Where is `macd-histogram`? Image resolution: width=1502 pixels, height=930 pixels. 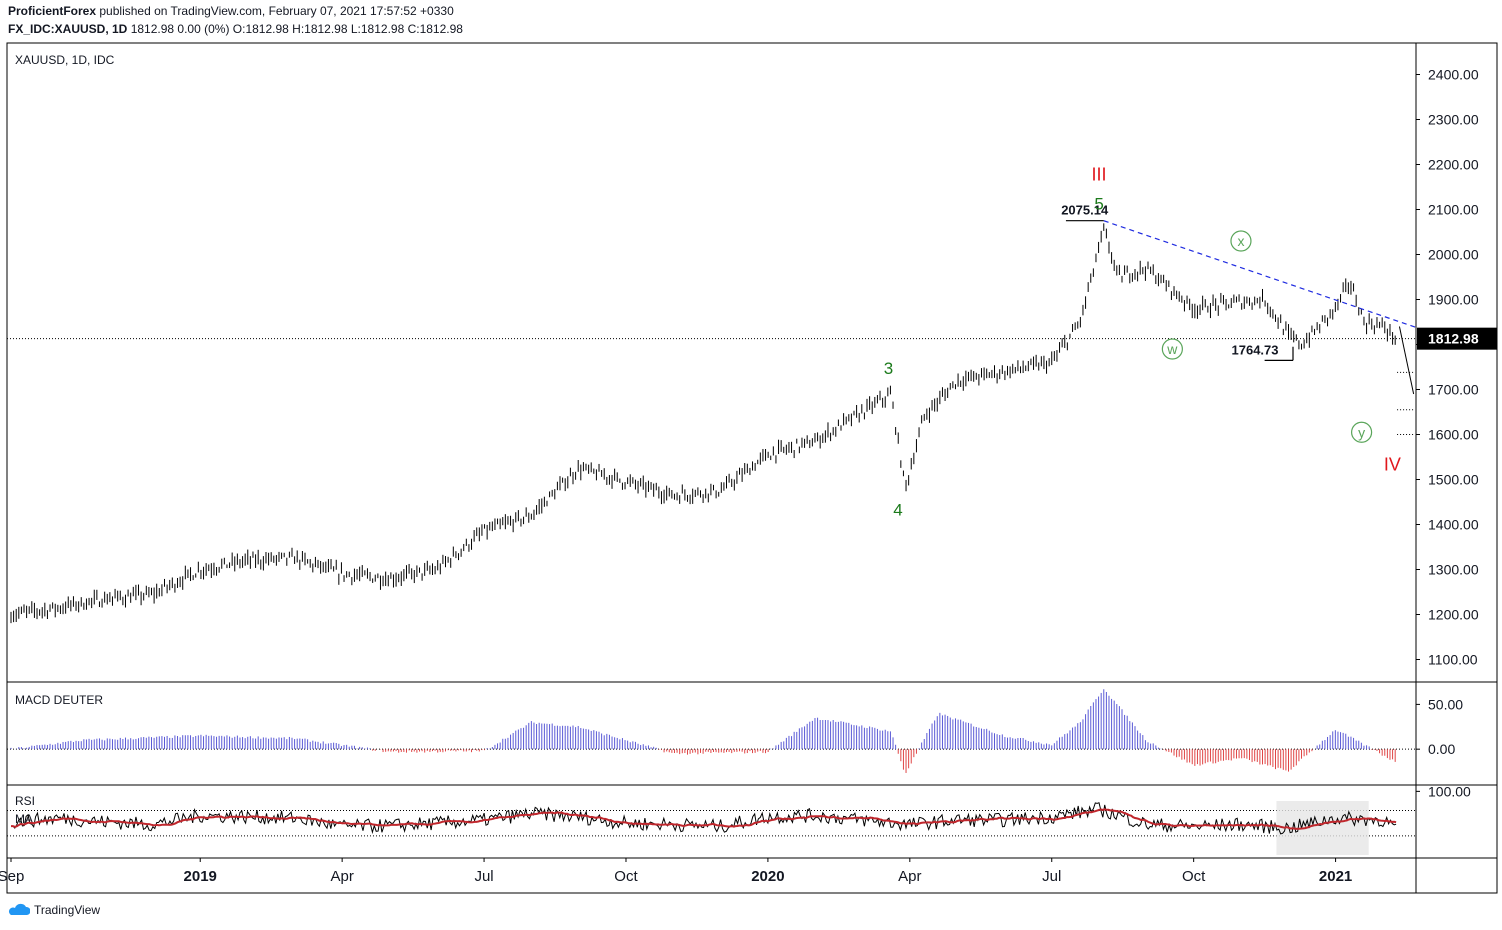
macd-histogram is located at coordinates (703, 731).